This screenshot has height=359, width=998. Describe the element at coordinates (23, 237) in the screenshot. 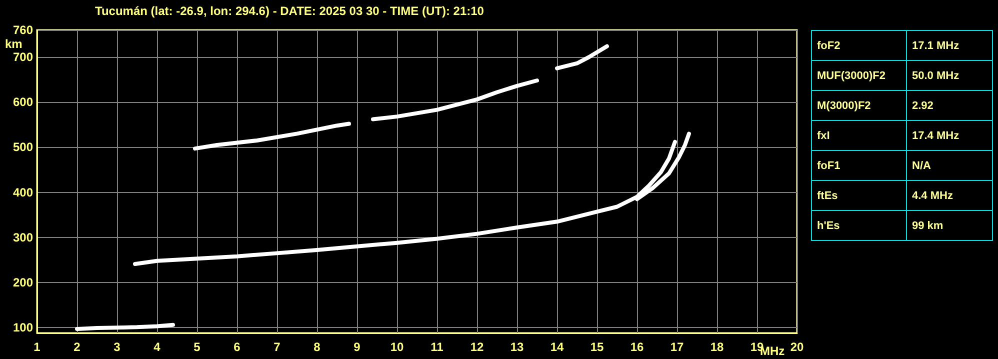

I see `y-tick-label: 300` at that location.